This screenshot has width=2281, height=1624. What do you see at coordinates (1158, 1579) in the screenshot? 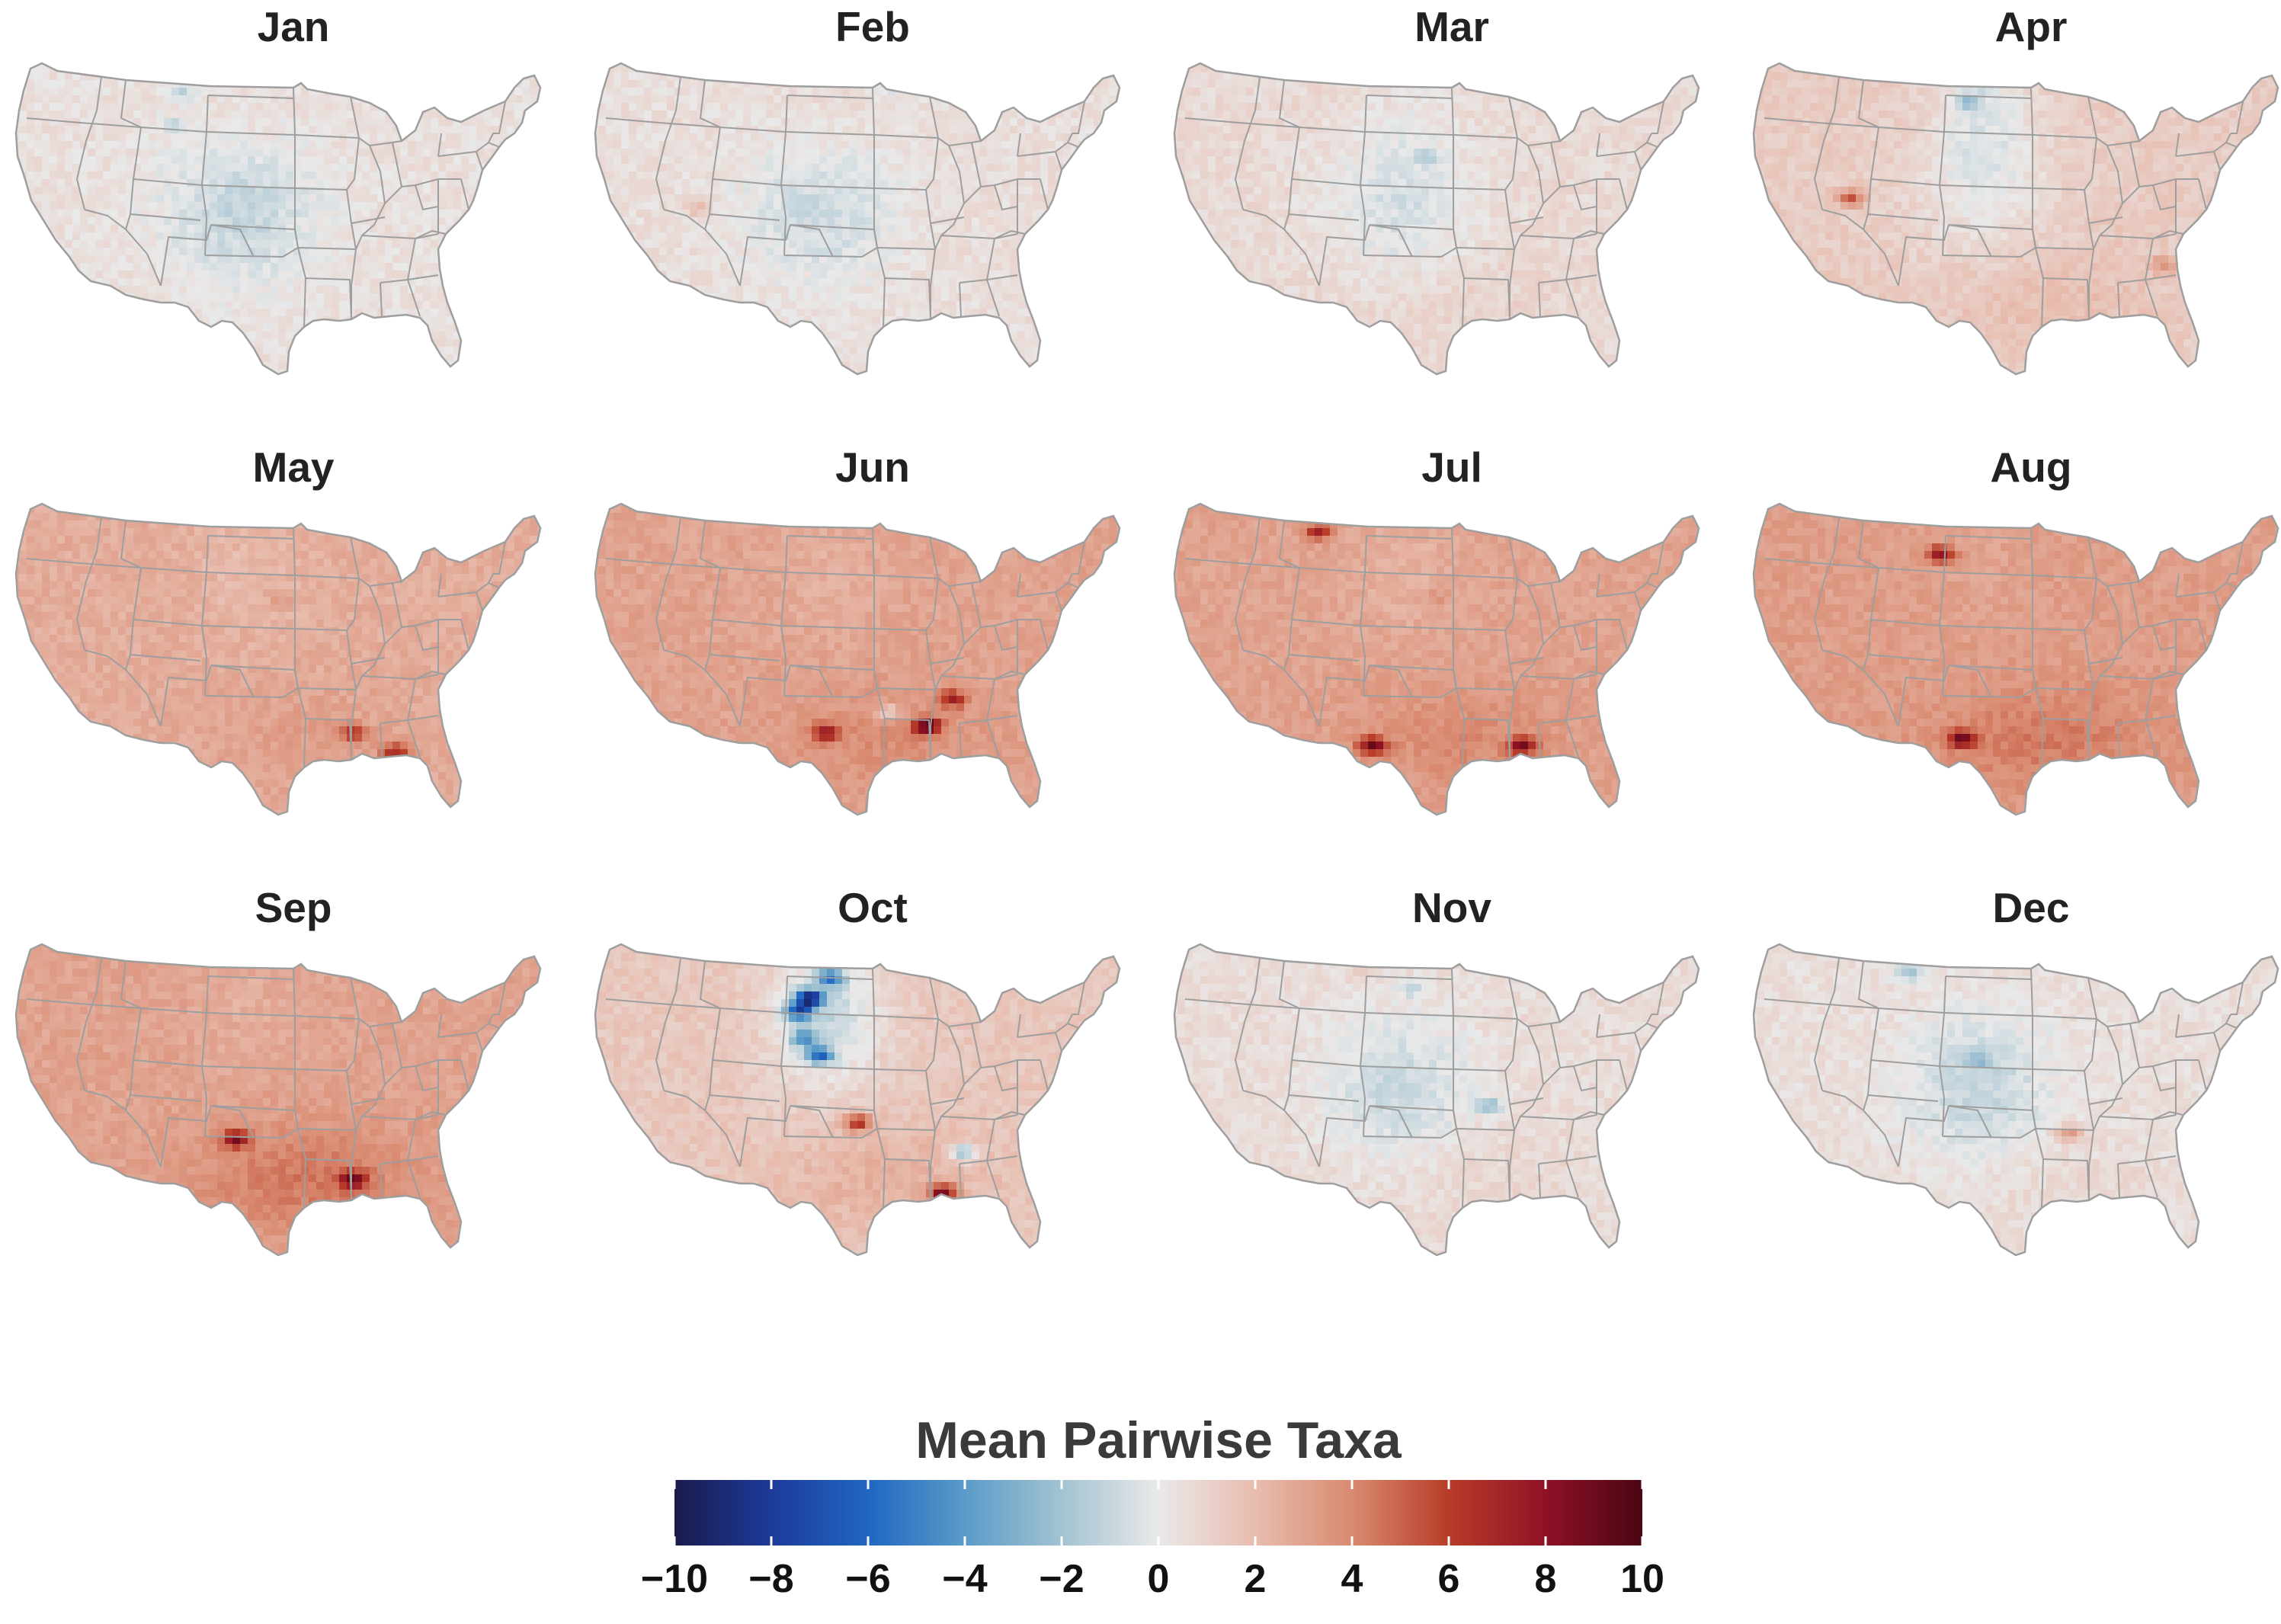
I see `colorbar-tick-label: 0` at bounding box center [1158, 1579].